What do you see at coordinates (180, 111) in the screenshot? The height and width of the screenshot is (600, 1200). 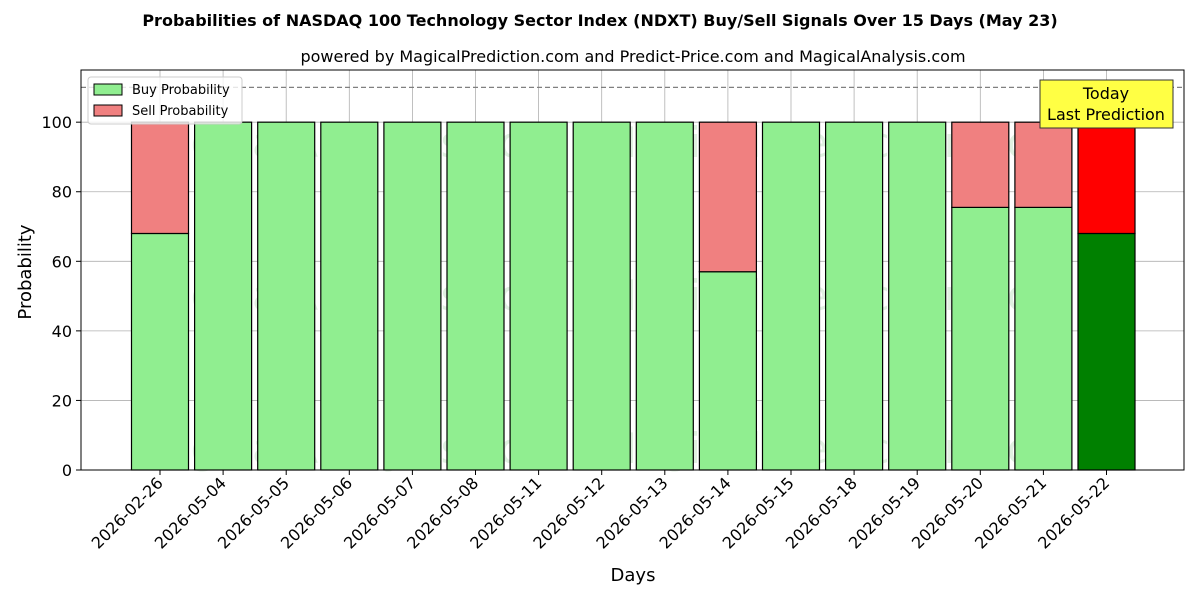 I see `legend-label: Sell Probability` at bounding box center [180, 111].